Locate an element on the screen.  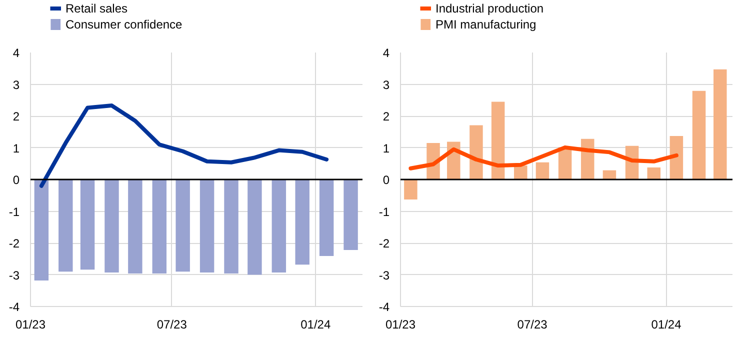
legend-label: Industrial production is located at coordinates (489, 9).